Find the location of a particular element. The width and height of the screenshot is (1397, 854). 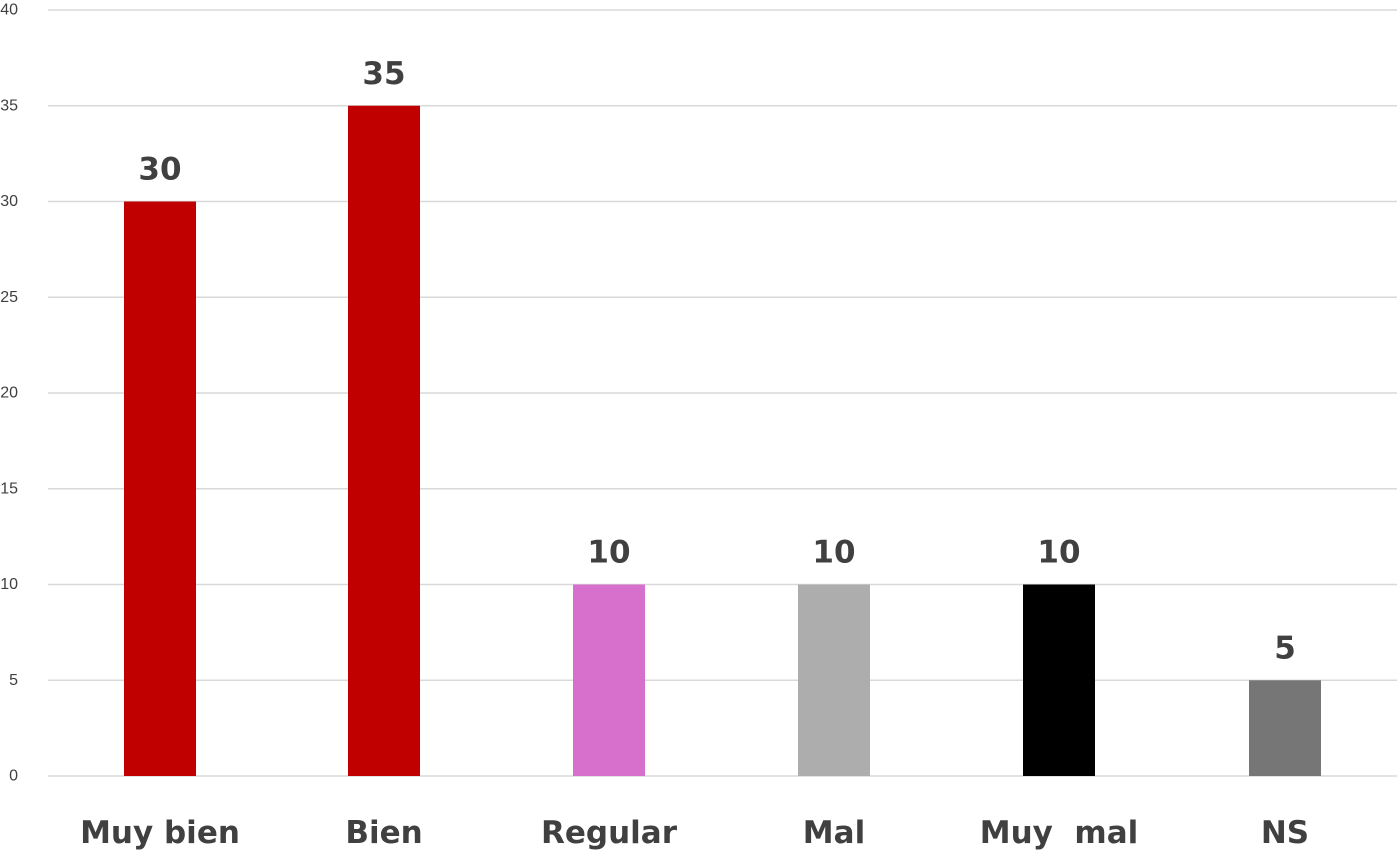

x-axis-tick-labels: Muy bien Bien Regular Mal Muy mal NS is located at coordinates (694, 833).